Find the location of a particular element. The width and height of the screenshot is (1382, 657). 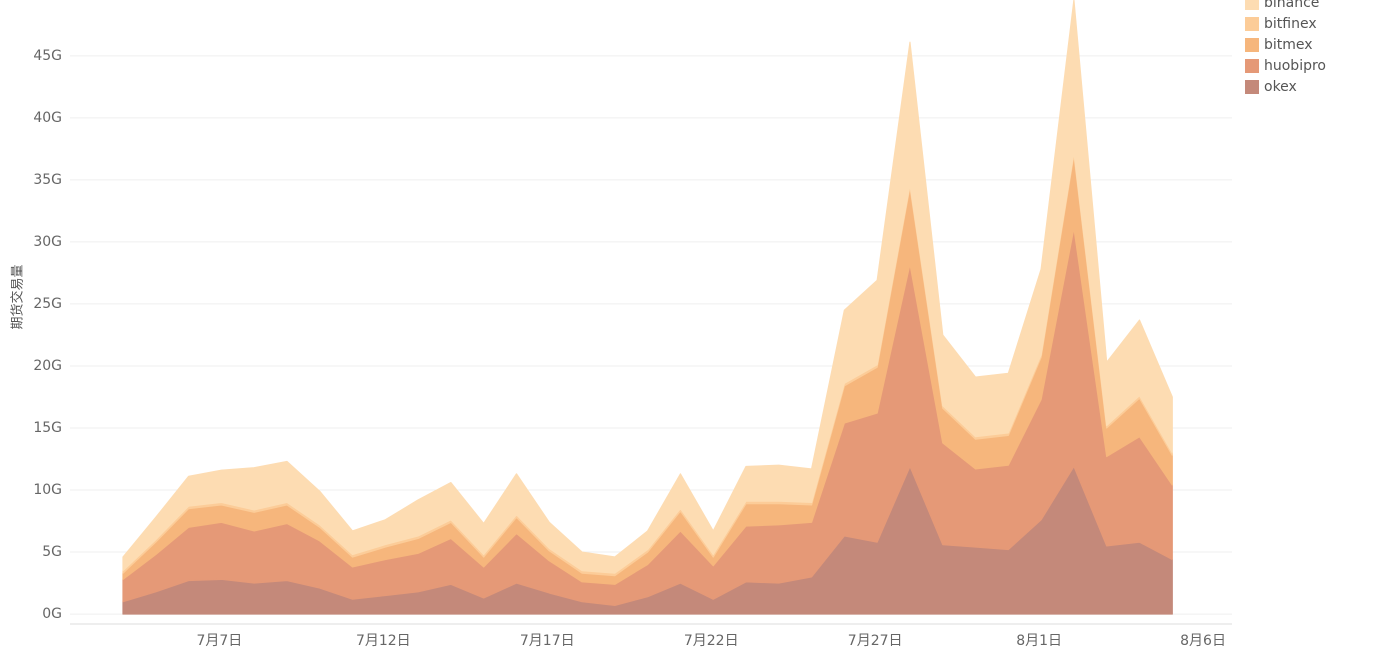

legend-label: okex is located at coordinates (1280, 87).